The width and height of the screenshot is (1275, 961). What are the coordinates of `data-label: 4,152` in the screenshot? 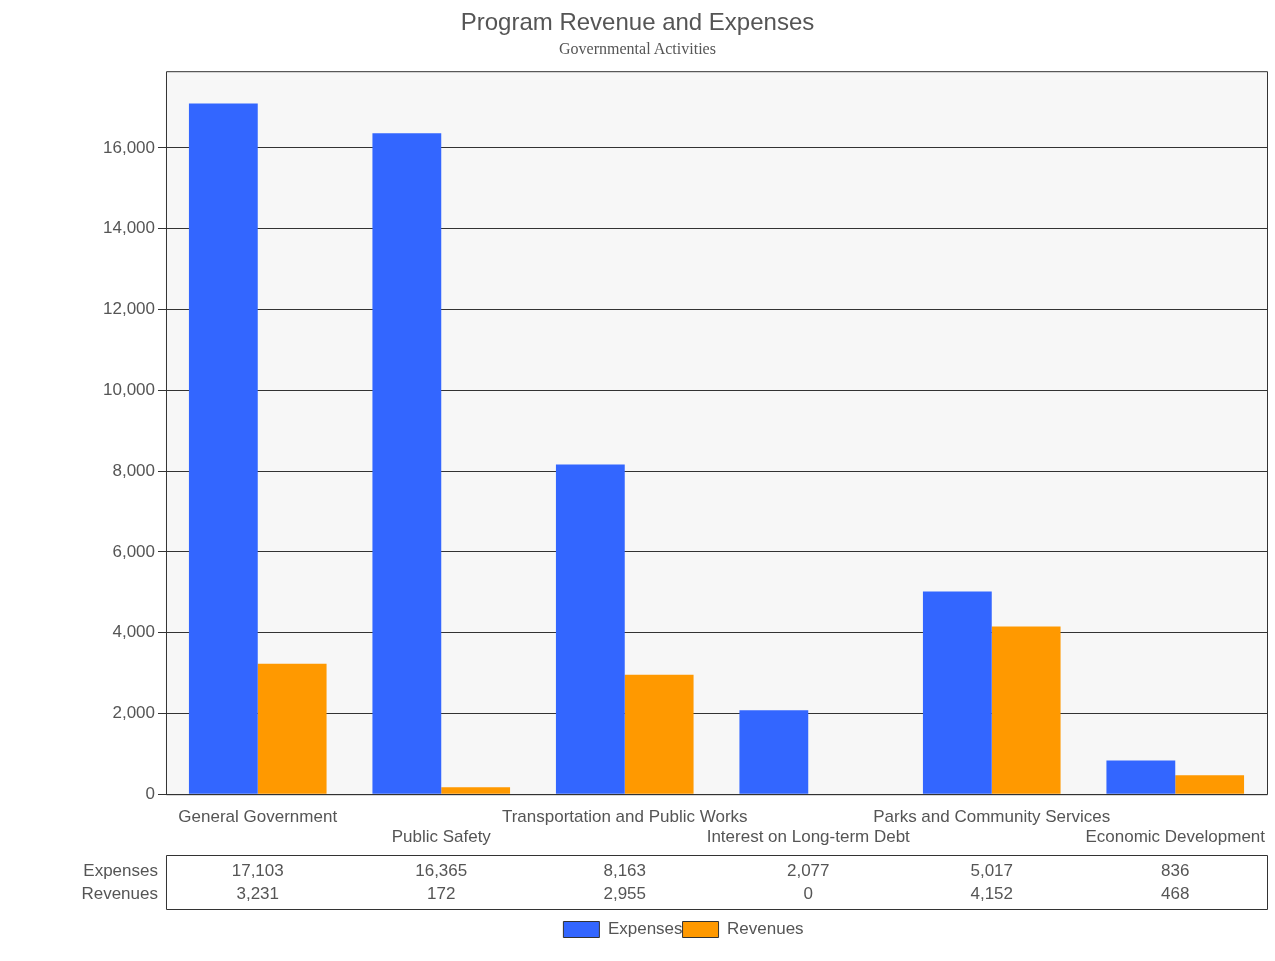 It's located at (991, 894).